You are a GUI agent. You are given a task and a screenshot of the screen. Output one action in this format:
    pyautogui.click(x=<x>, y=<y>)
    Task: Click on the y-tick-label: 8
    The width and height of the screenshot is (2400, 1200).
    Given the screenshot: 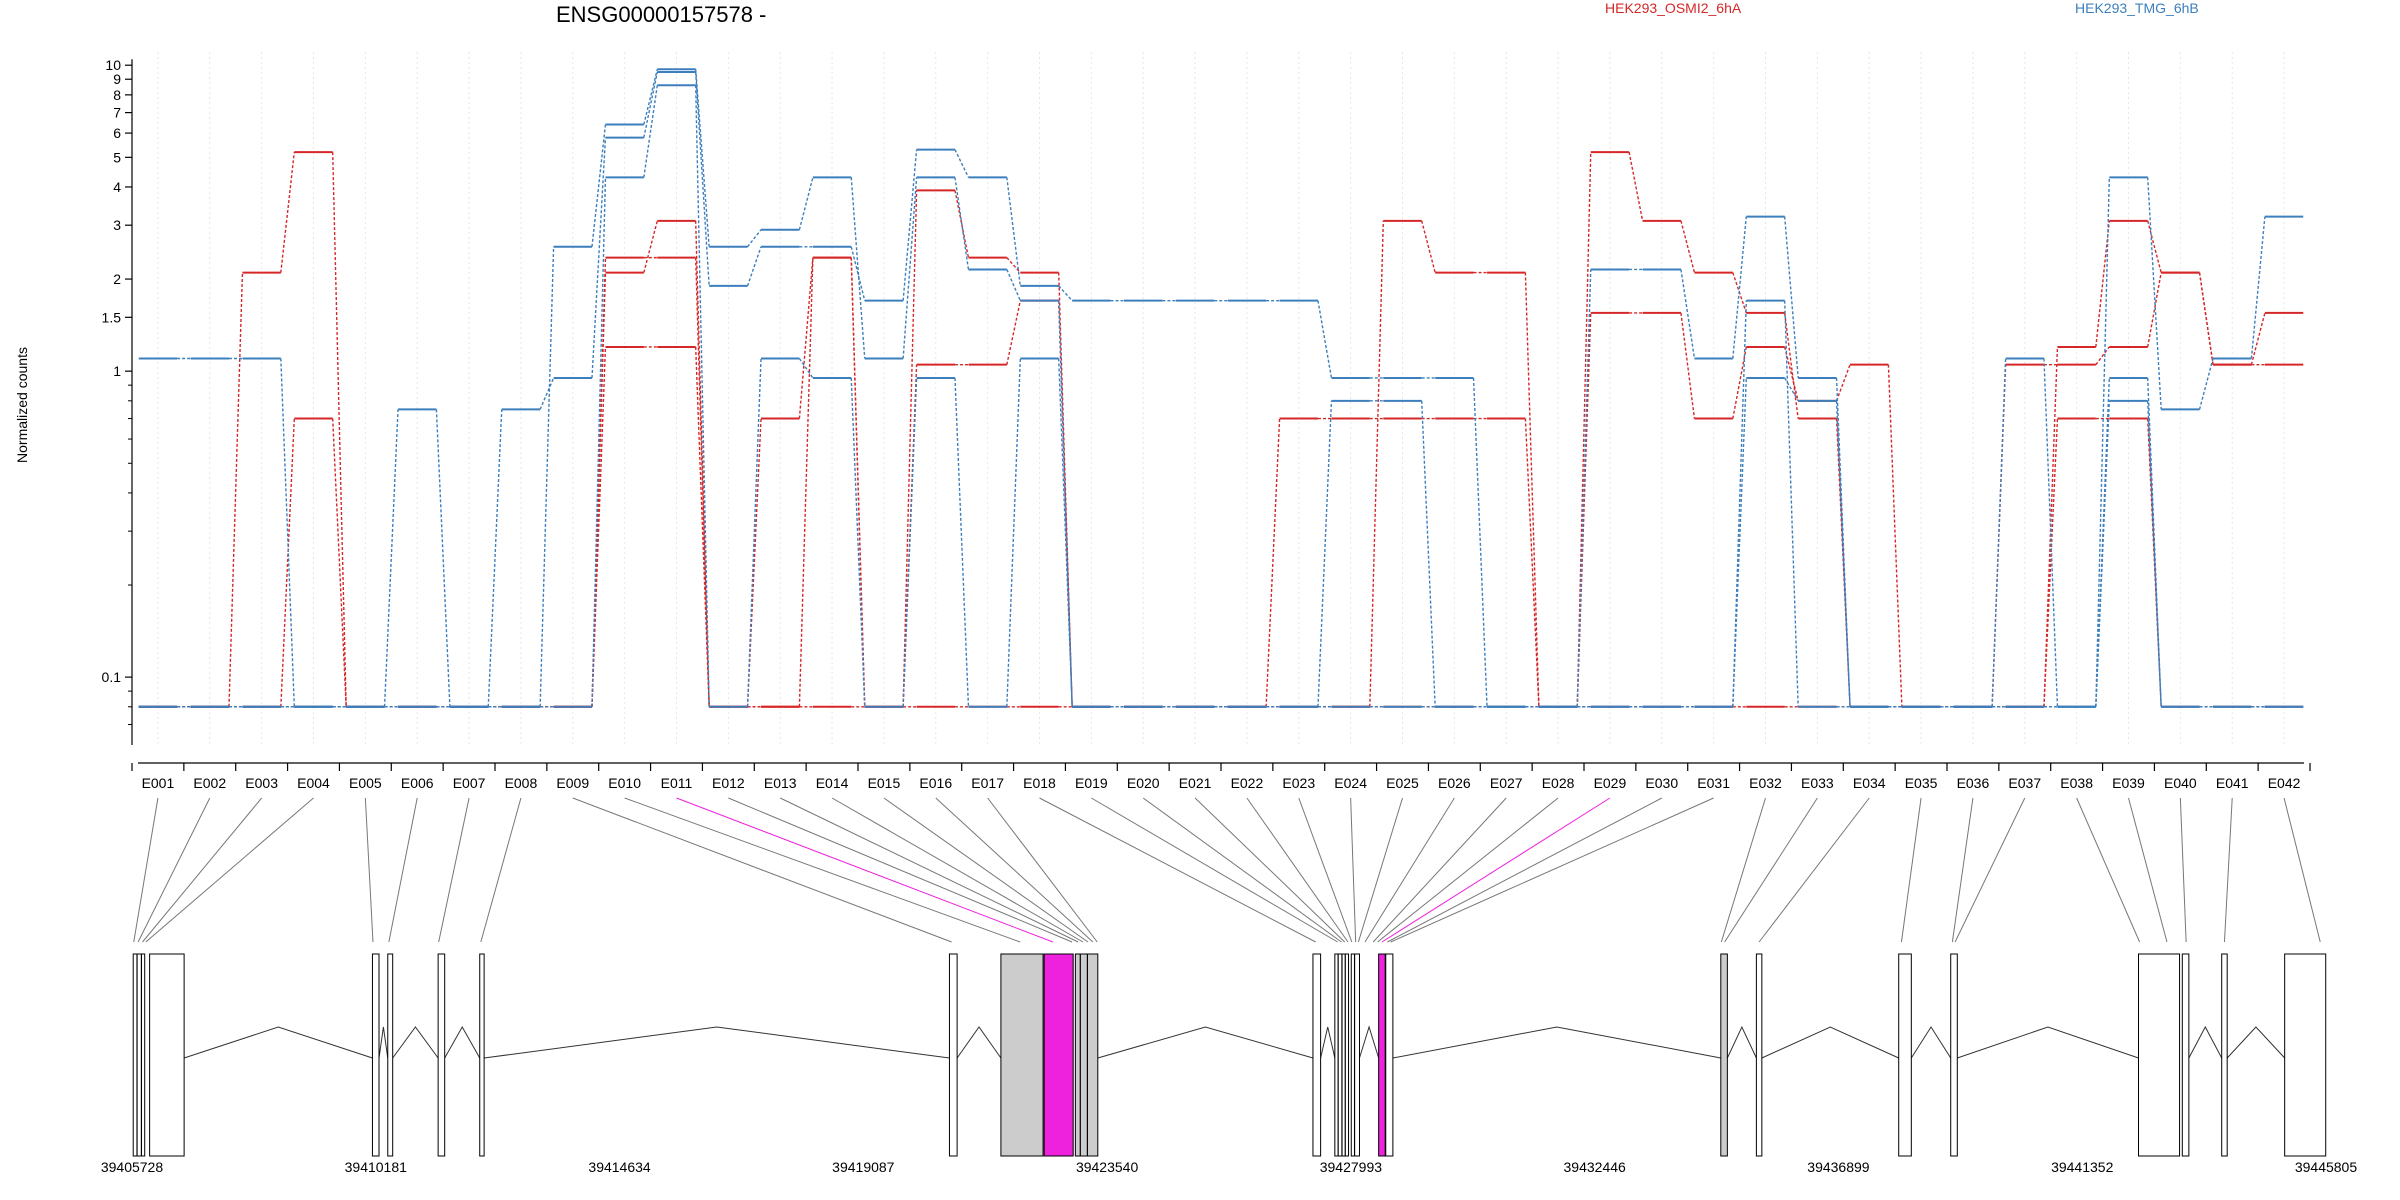 What is the action you would take?
    pyautogui.click(x=117, y=95)
    